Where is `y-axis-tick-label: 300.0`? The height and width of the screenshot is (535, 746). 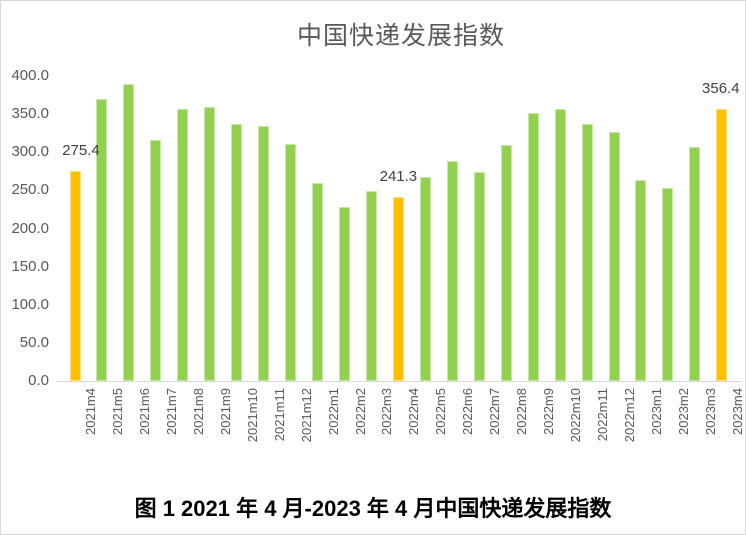
y-axis-tick-label: 300.0 is located at coordinates (30, 152).